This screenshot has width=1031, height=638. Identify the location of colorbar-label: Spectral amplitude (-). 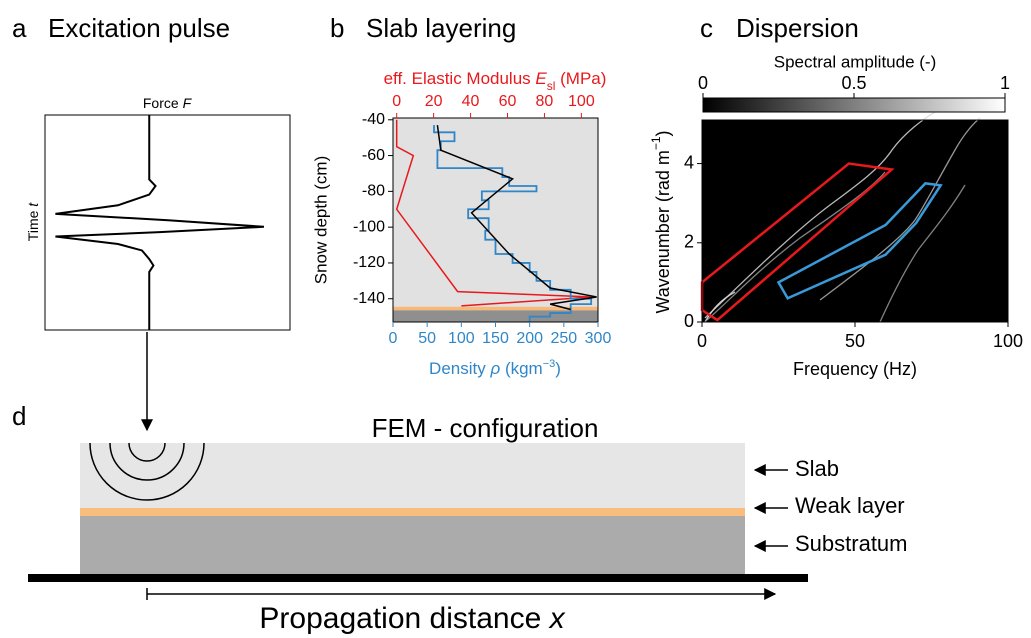
(855, 61).